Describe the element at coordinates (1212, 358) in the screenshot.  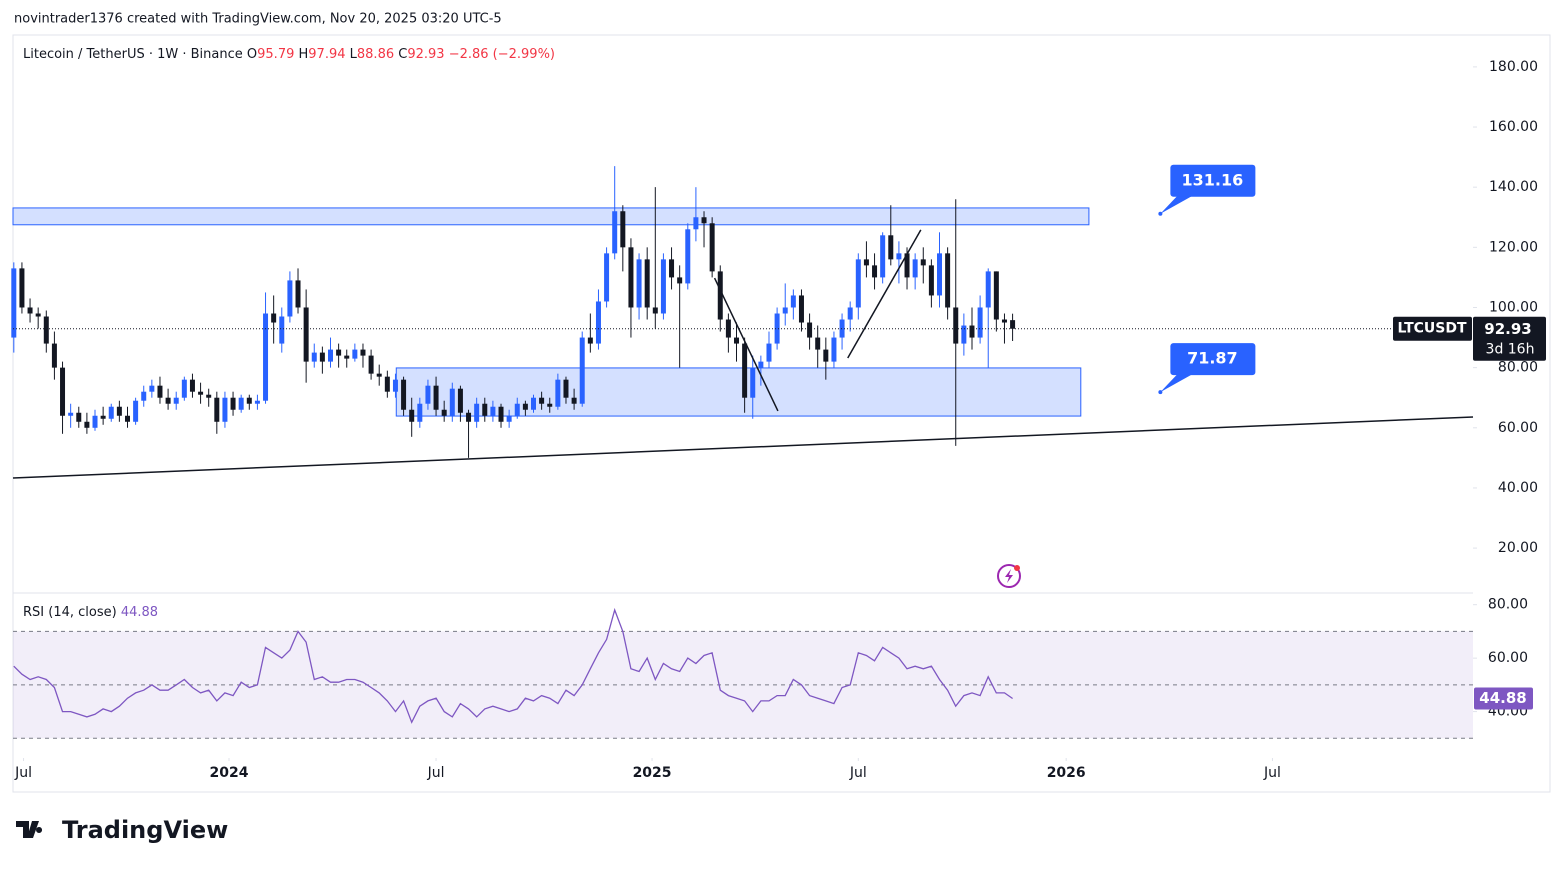
I see `callout-label: 71.87` at that location.